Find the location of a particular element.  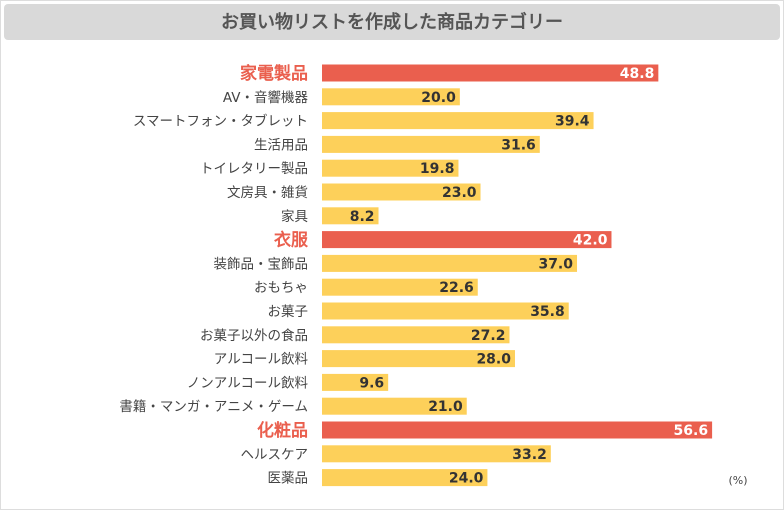

value-label: 33.2 is located at coordinates (529, 455).